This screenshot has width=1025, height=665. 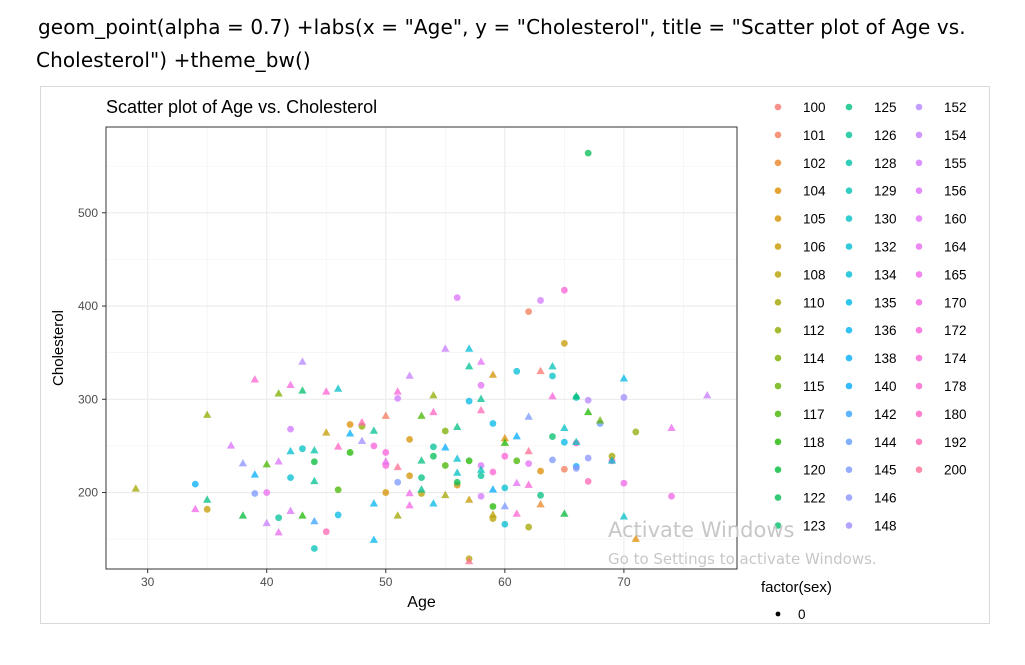 What do you see at coordinates (885, 330) in the screenshot?
I see `legend-label: 136` at bounding box center [885, 330].